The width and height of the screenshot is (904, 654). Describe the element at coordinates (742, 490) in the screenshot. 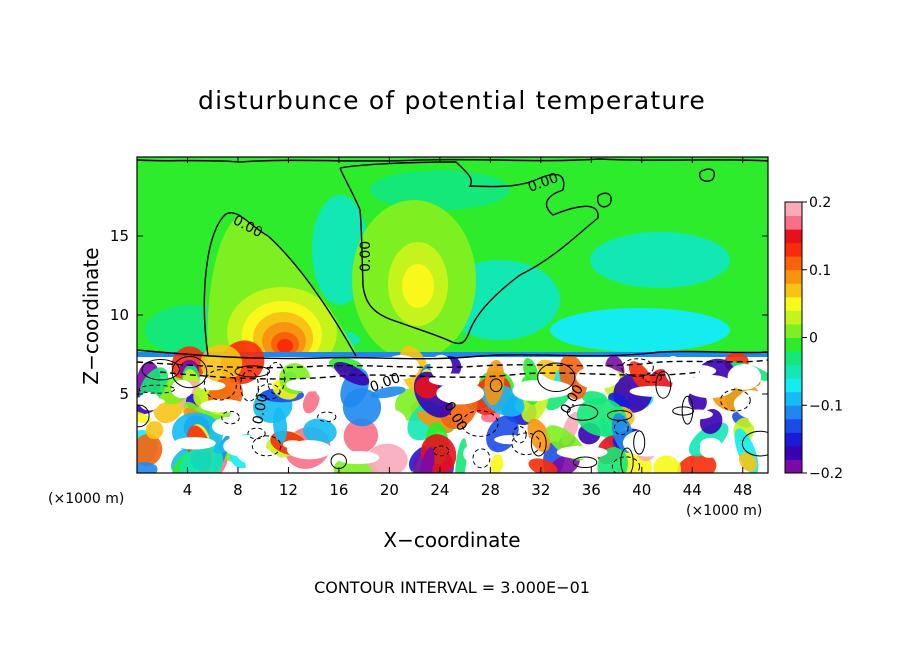

I see `x-tick-label: 48` at that location.